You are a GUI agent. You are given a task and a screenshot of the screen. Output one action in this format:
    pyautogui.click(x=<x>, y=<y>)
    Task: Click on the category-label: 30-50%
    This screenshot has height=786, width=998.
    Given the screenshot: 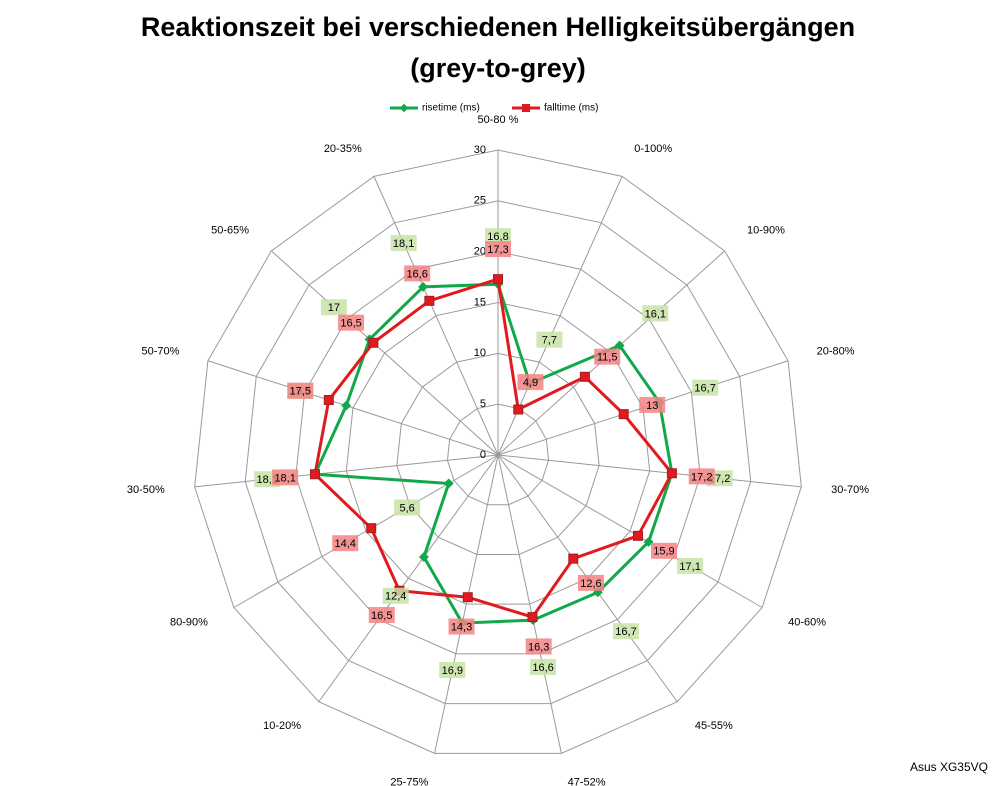 What is the action you would take?
    pyautogui.click(x=146, y=490)
    